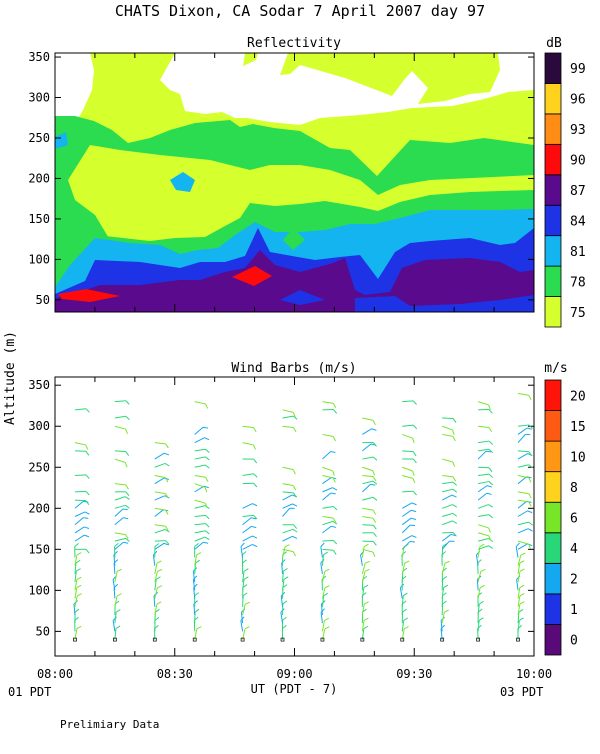 This screenshot has height=754, width=600. I want to click on refl-colorbar-label: 90, so click(578, 161).